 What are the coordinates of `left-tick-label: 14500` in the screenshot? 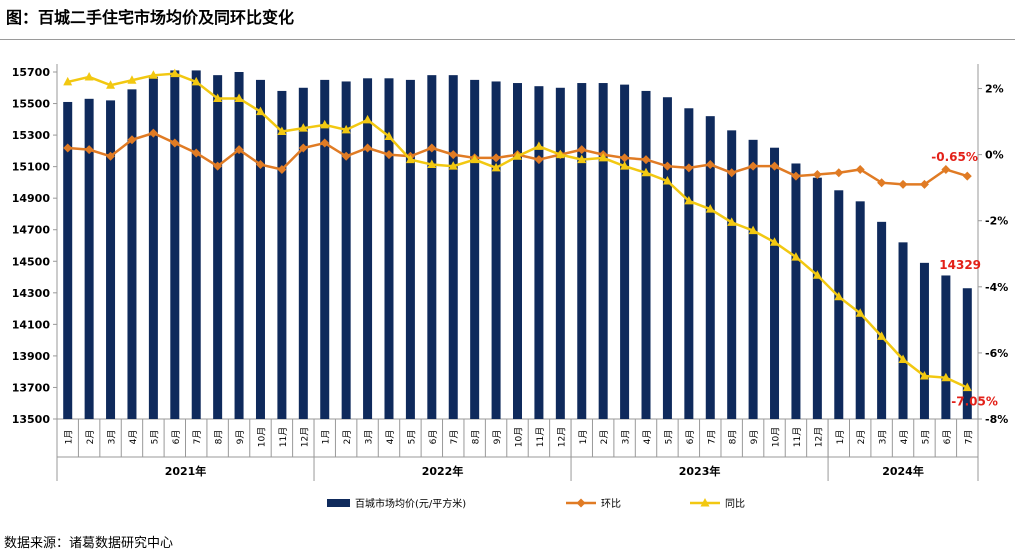 It's located at (31, 261).